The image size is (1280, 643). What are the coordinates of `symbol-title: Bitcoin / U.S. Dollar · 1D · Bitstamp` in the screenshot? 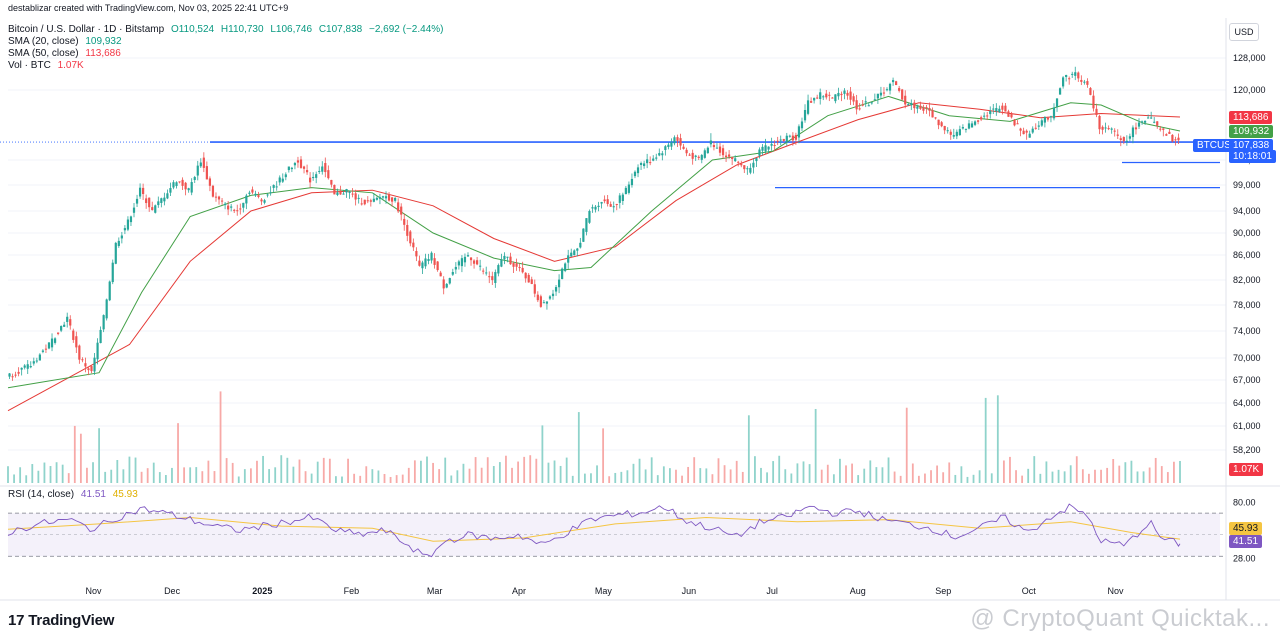 It's located at (86, 29).